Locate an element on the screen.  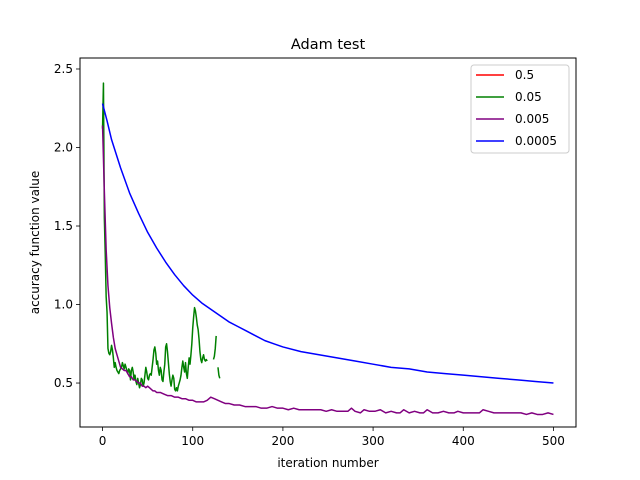
y-axis-label: accuracy function value is located at coordinates (35, 243).